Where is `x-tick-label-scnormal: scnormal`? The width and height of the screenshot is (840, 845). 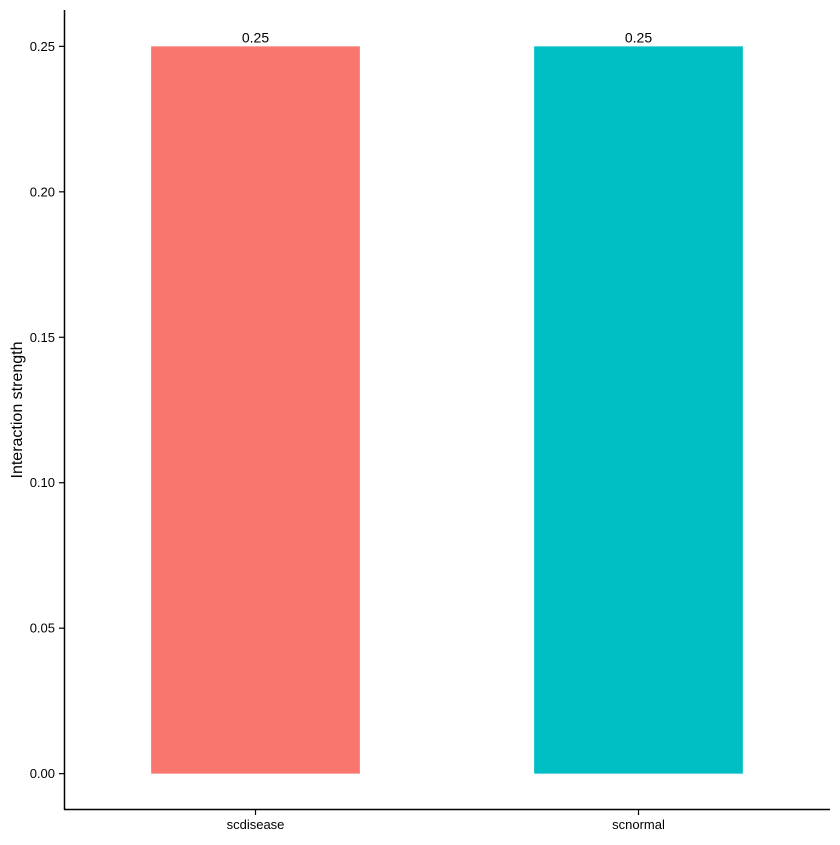
x-tick-label-scnormal: scnormal is located at coordinates (638, 824).